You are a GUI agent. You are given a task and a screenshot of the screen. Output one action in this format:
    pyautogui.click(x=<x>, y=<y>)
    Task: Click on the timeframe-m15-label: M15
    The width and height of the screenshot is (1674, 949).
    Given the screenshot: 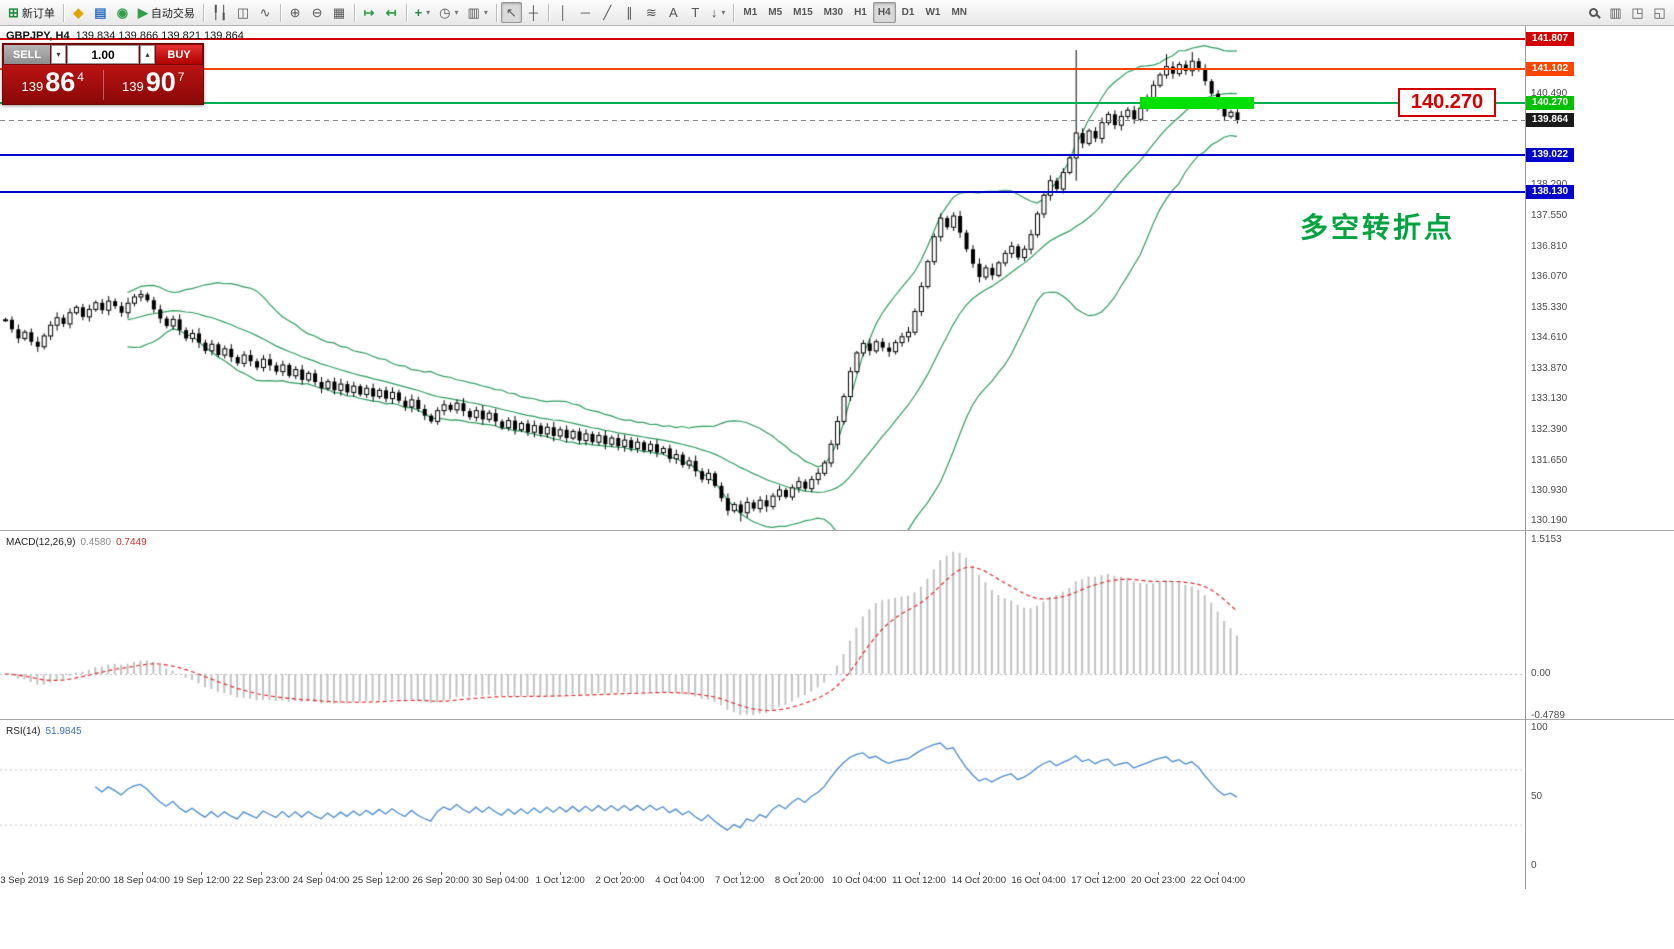 What is the action you would take?
    pyautogui.click(x=803, y=12)
    